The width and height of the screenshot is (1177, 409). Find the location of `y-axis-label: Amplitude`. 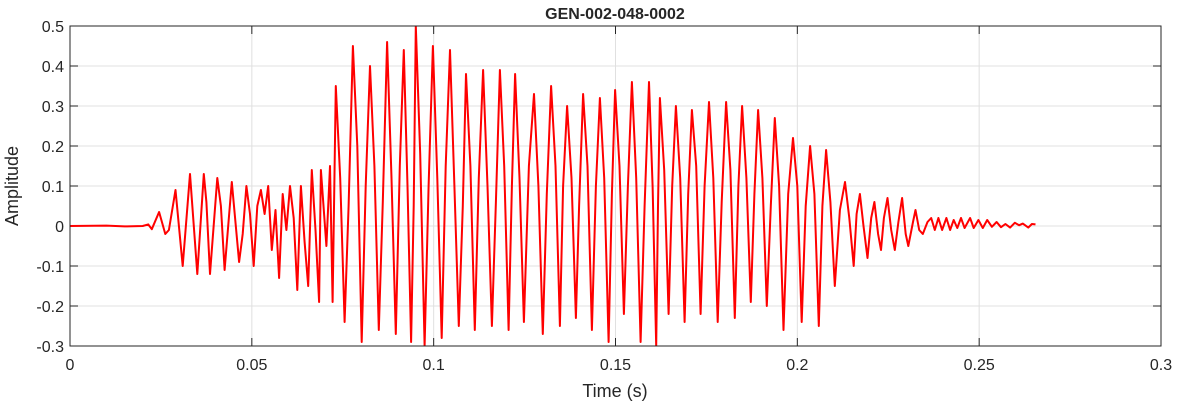

y-axis-label: Amplitude is located at coordinates (12, 186).